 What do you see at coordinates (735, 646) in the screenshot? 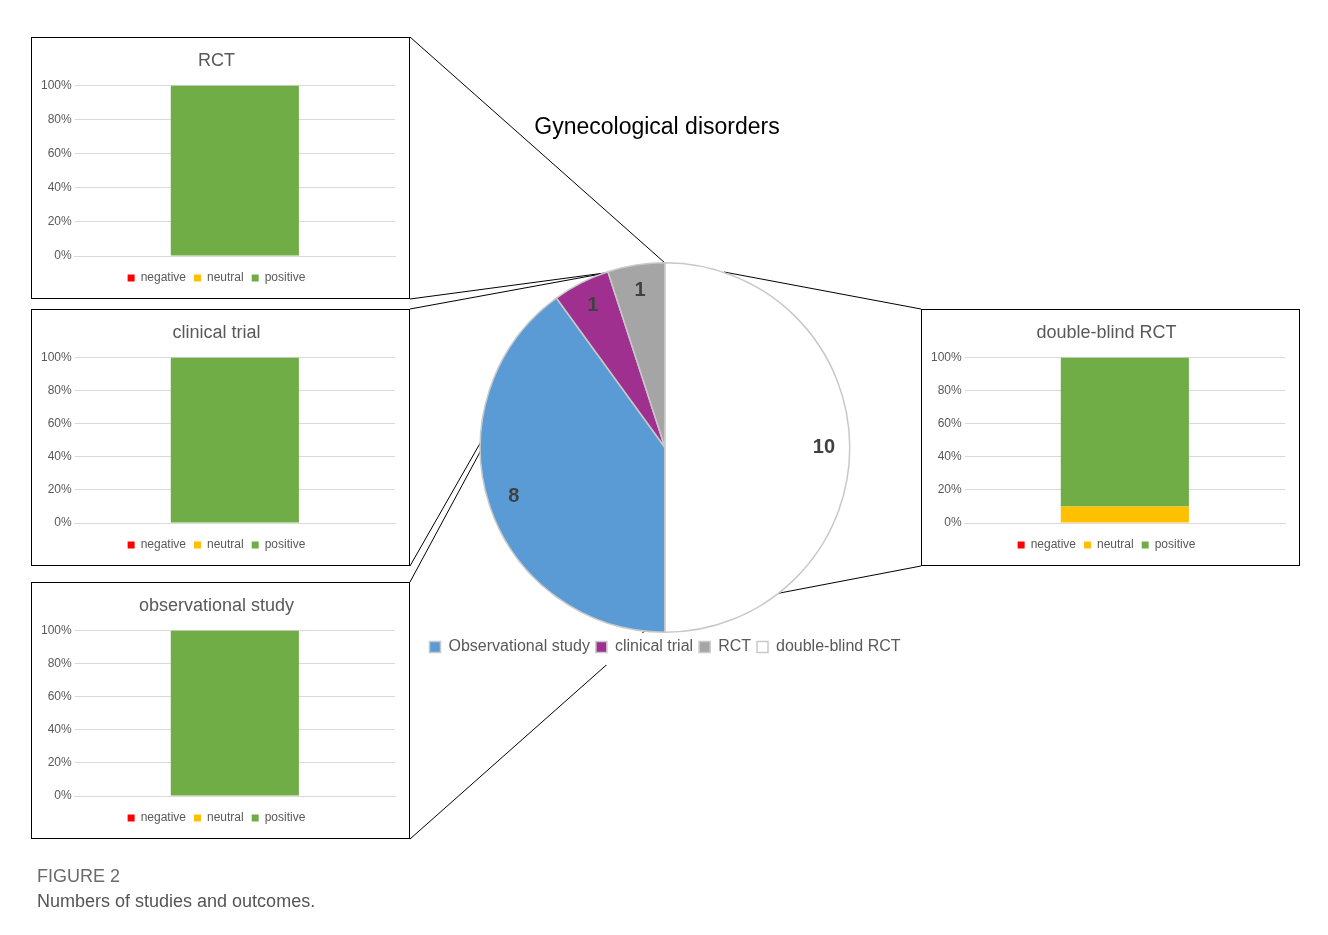
I see `legend-label: RCT` at bounding box center [735, 646].